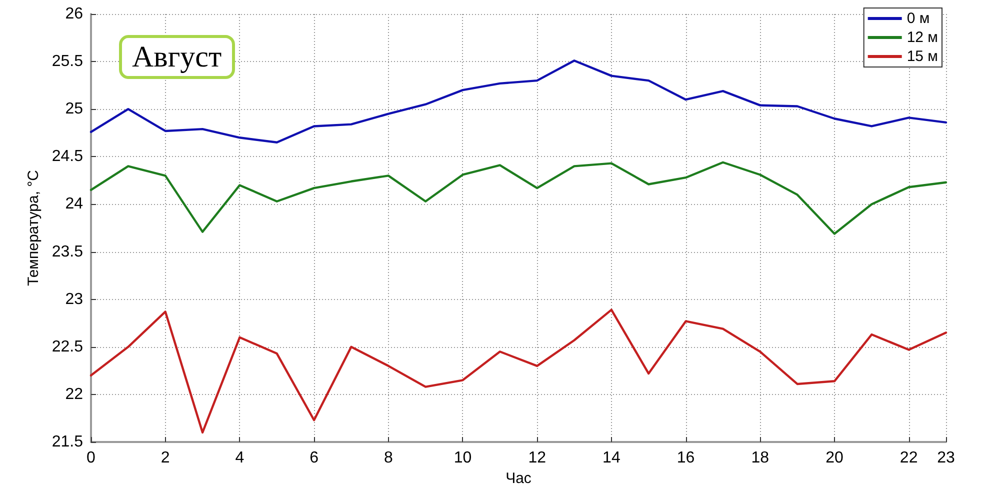 The image size is (982, 493). What do you see at coordinates (177, 57) in the screenshot?
I see `text: Август` at bounding box center [177, 57].